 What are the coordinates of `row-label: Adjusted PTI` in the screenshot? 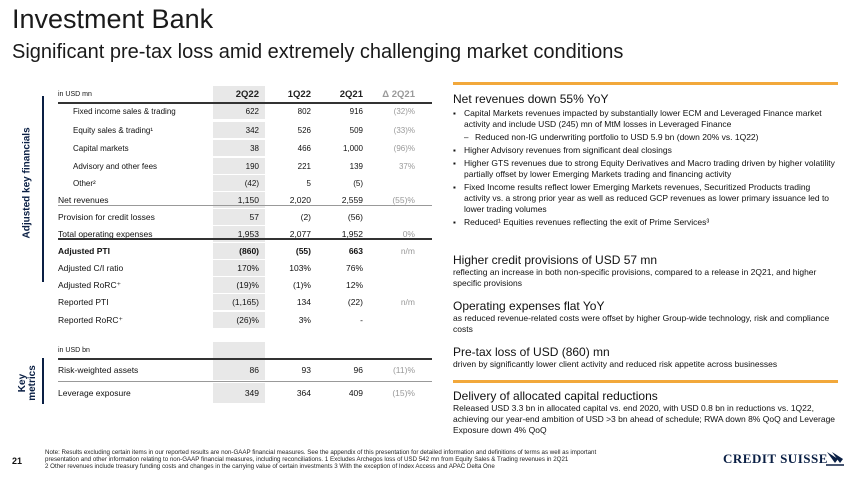 It's located at (84, 251).